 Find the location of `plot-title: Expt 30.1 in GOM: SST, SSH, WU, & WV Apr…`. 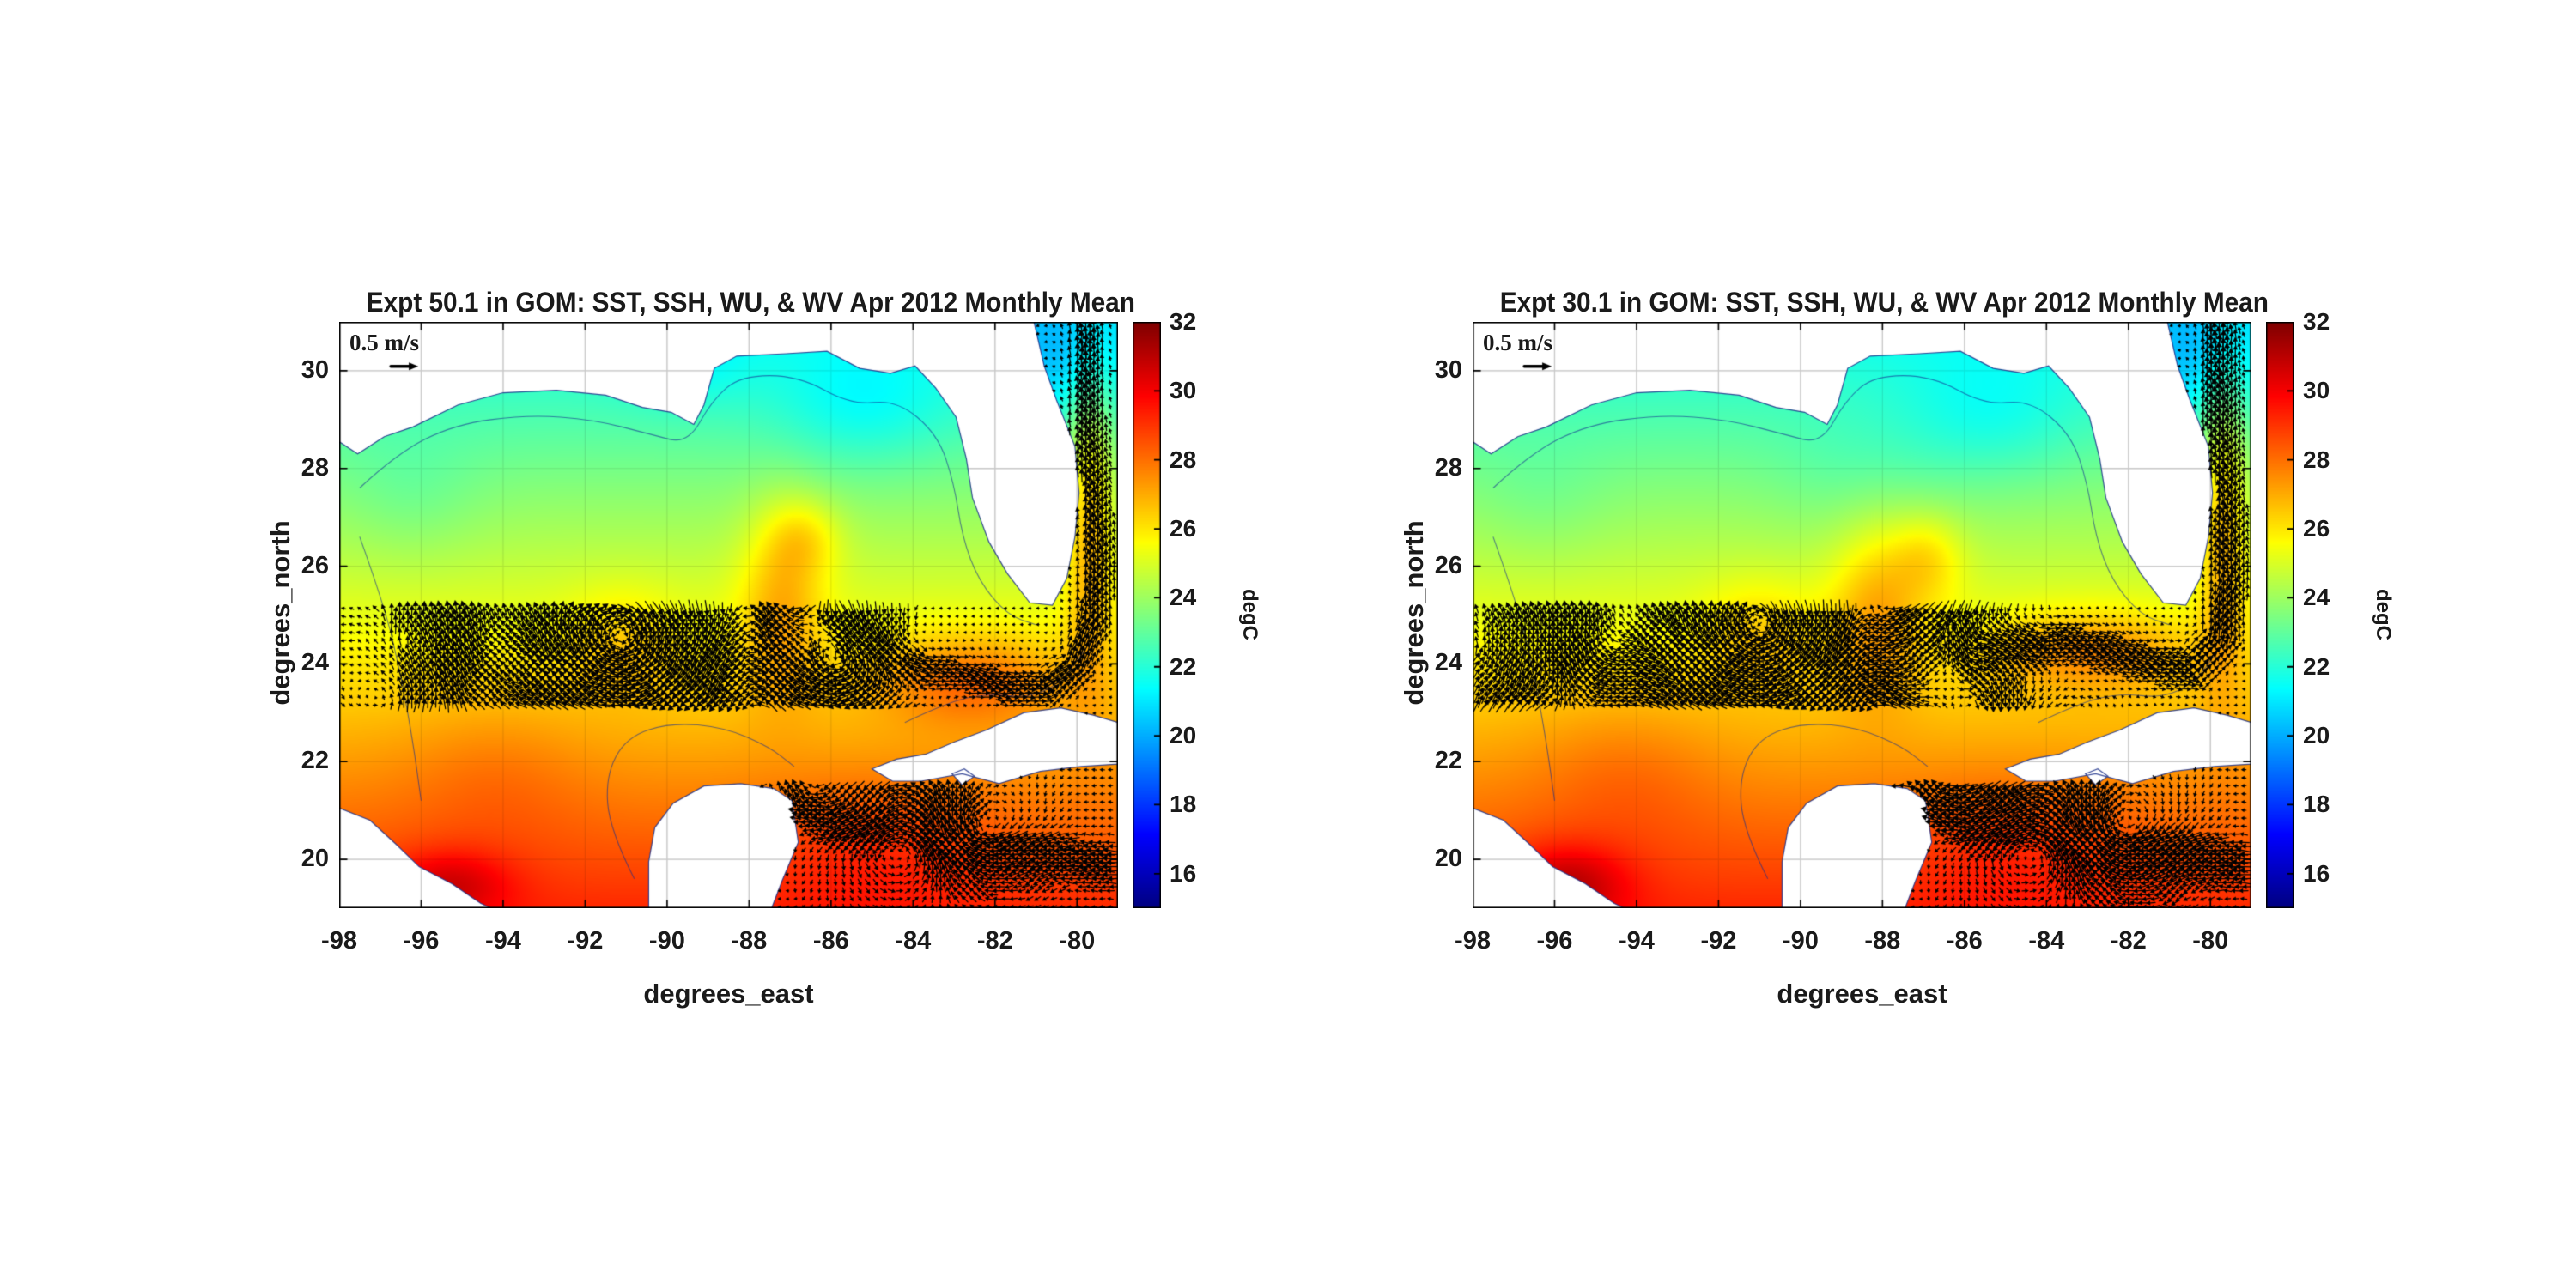

plot-title: Expt 30.1 in GOM: SST, SSH, WU, & WV Apr… is located at coordinates (1884, 303).